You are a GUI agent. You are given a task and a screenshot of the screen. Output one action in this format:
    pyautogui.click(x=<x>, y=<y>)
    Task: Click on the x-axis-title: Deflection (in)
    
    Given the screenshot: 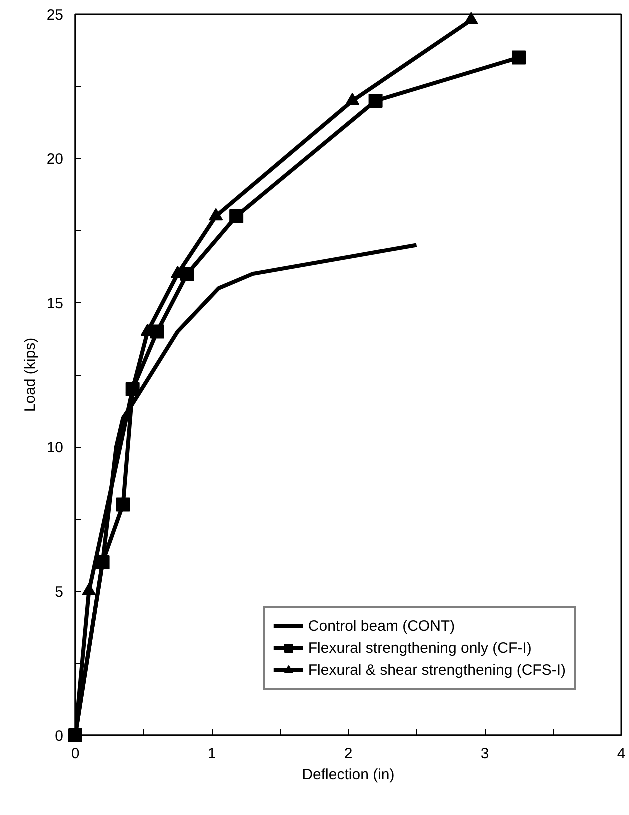 What is the action you would take?
    pyautogui.click(x=348, y=775)
    